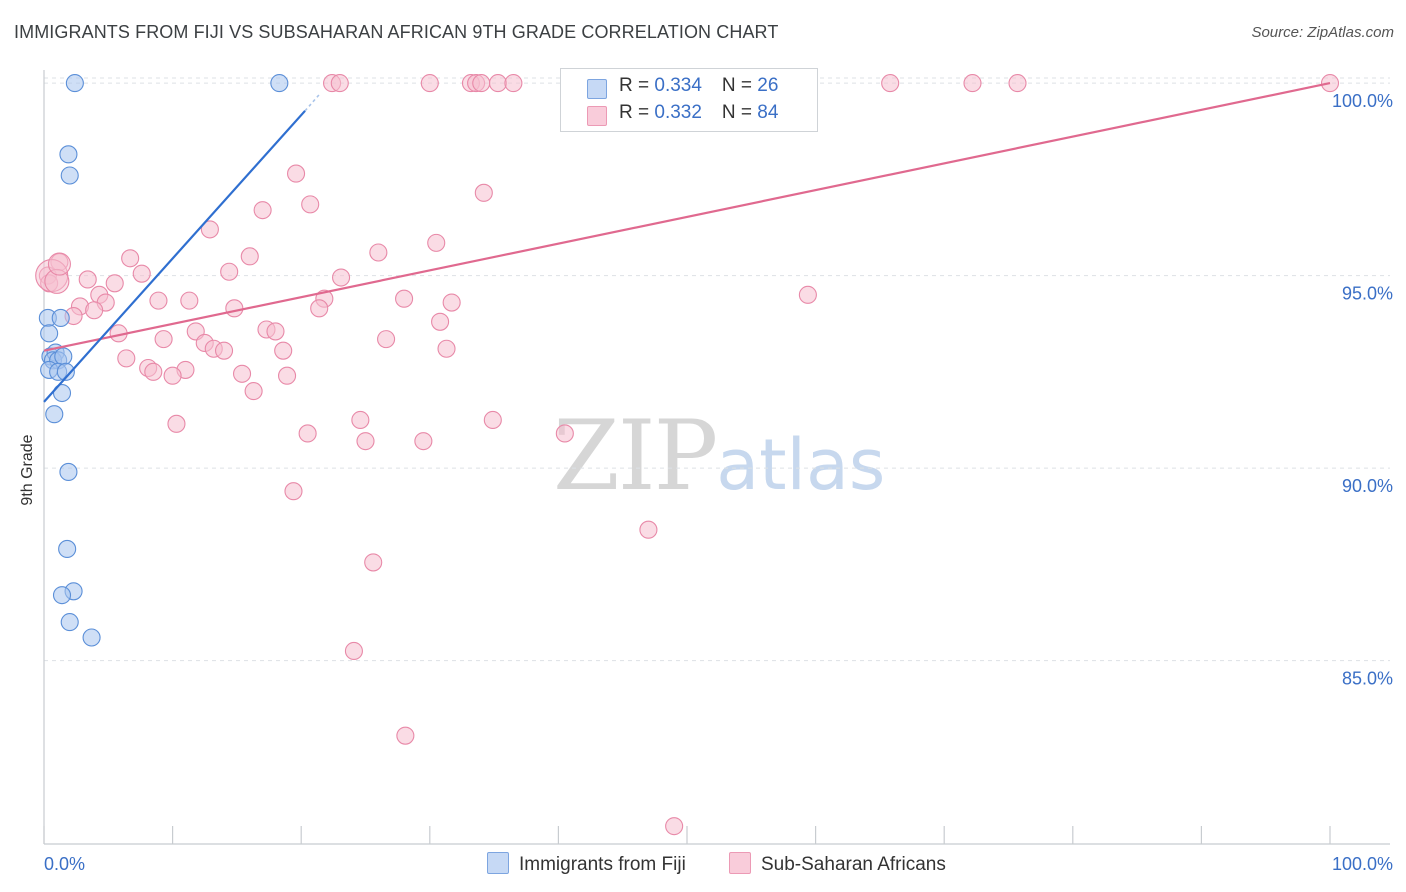  I want to click on legend-text-fiji: R = 0.334 N = 26, so click(699, 85).